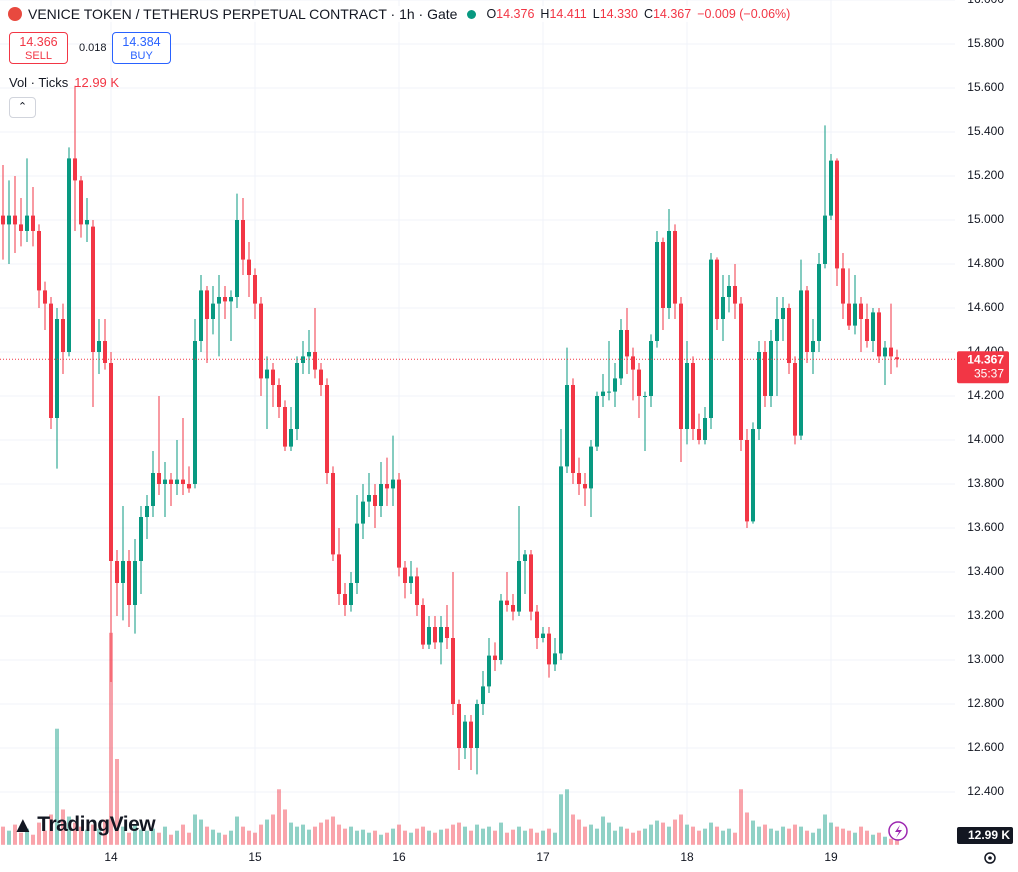 The width and height of the screenshot is (1018, 872). What do you see at coordinates (111, 857) in the screenshot?
I see `x-tick-label: 14` at bounding box center [111, 857].